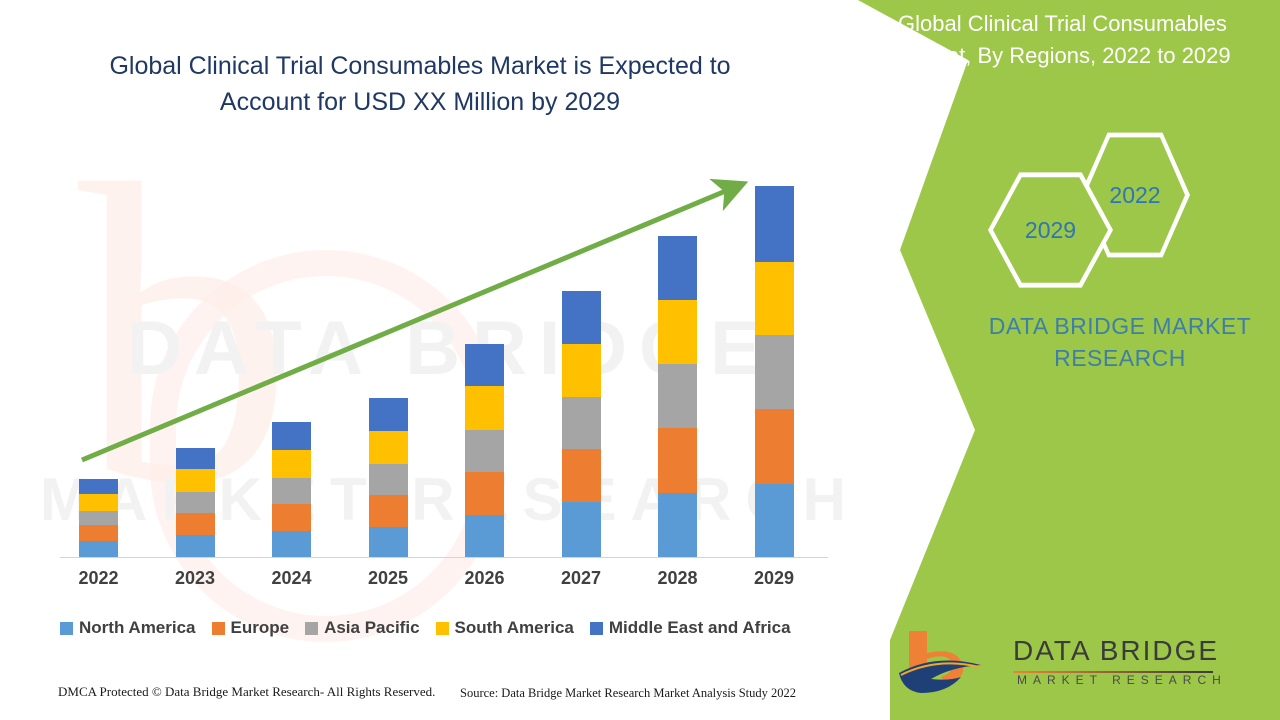 This screenshot has width=1280, height=720. I want to click on bar-2027, so click(581, 424).